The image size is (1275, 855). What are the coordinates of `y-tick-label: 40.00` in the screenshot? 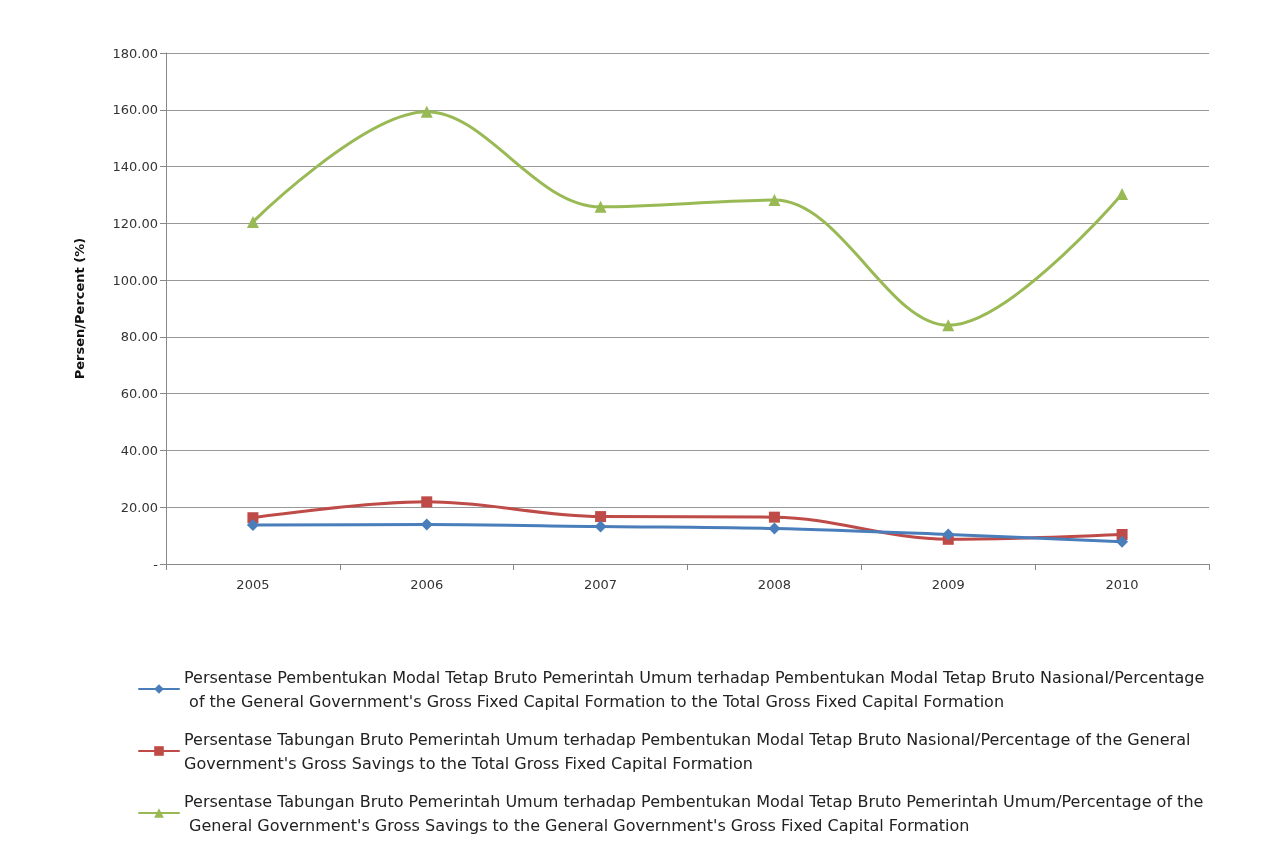 It's located at (139, 450).